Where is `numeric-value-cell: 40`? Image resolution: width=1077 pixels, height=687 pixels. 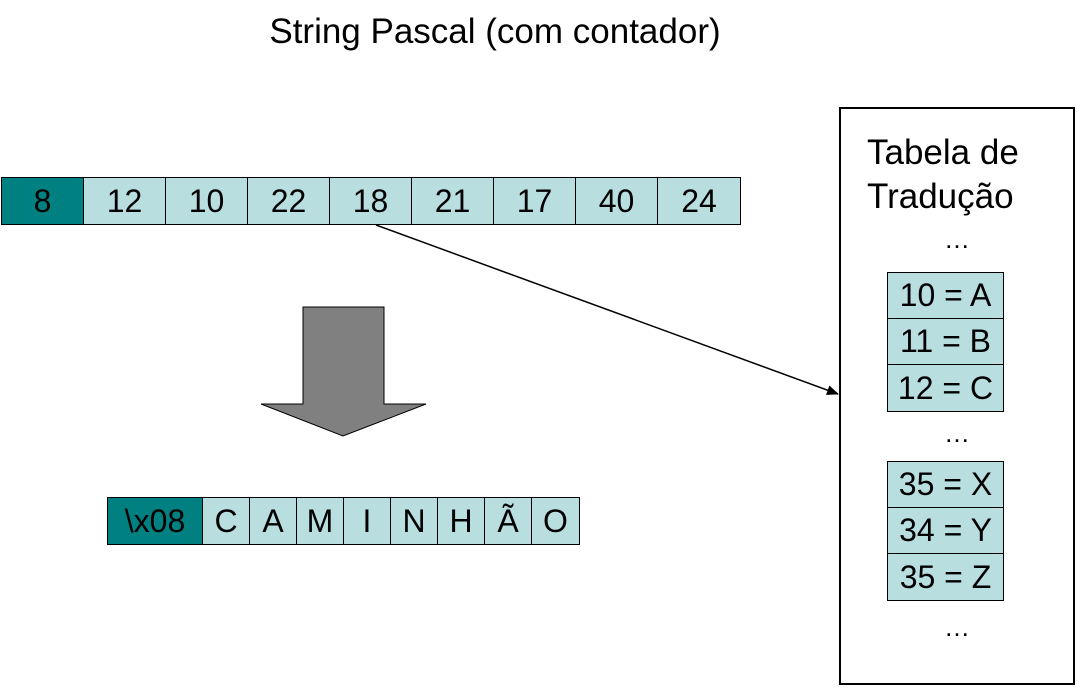
numeric-value-cell: 40 is located at coordinates (617, 201).